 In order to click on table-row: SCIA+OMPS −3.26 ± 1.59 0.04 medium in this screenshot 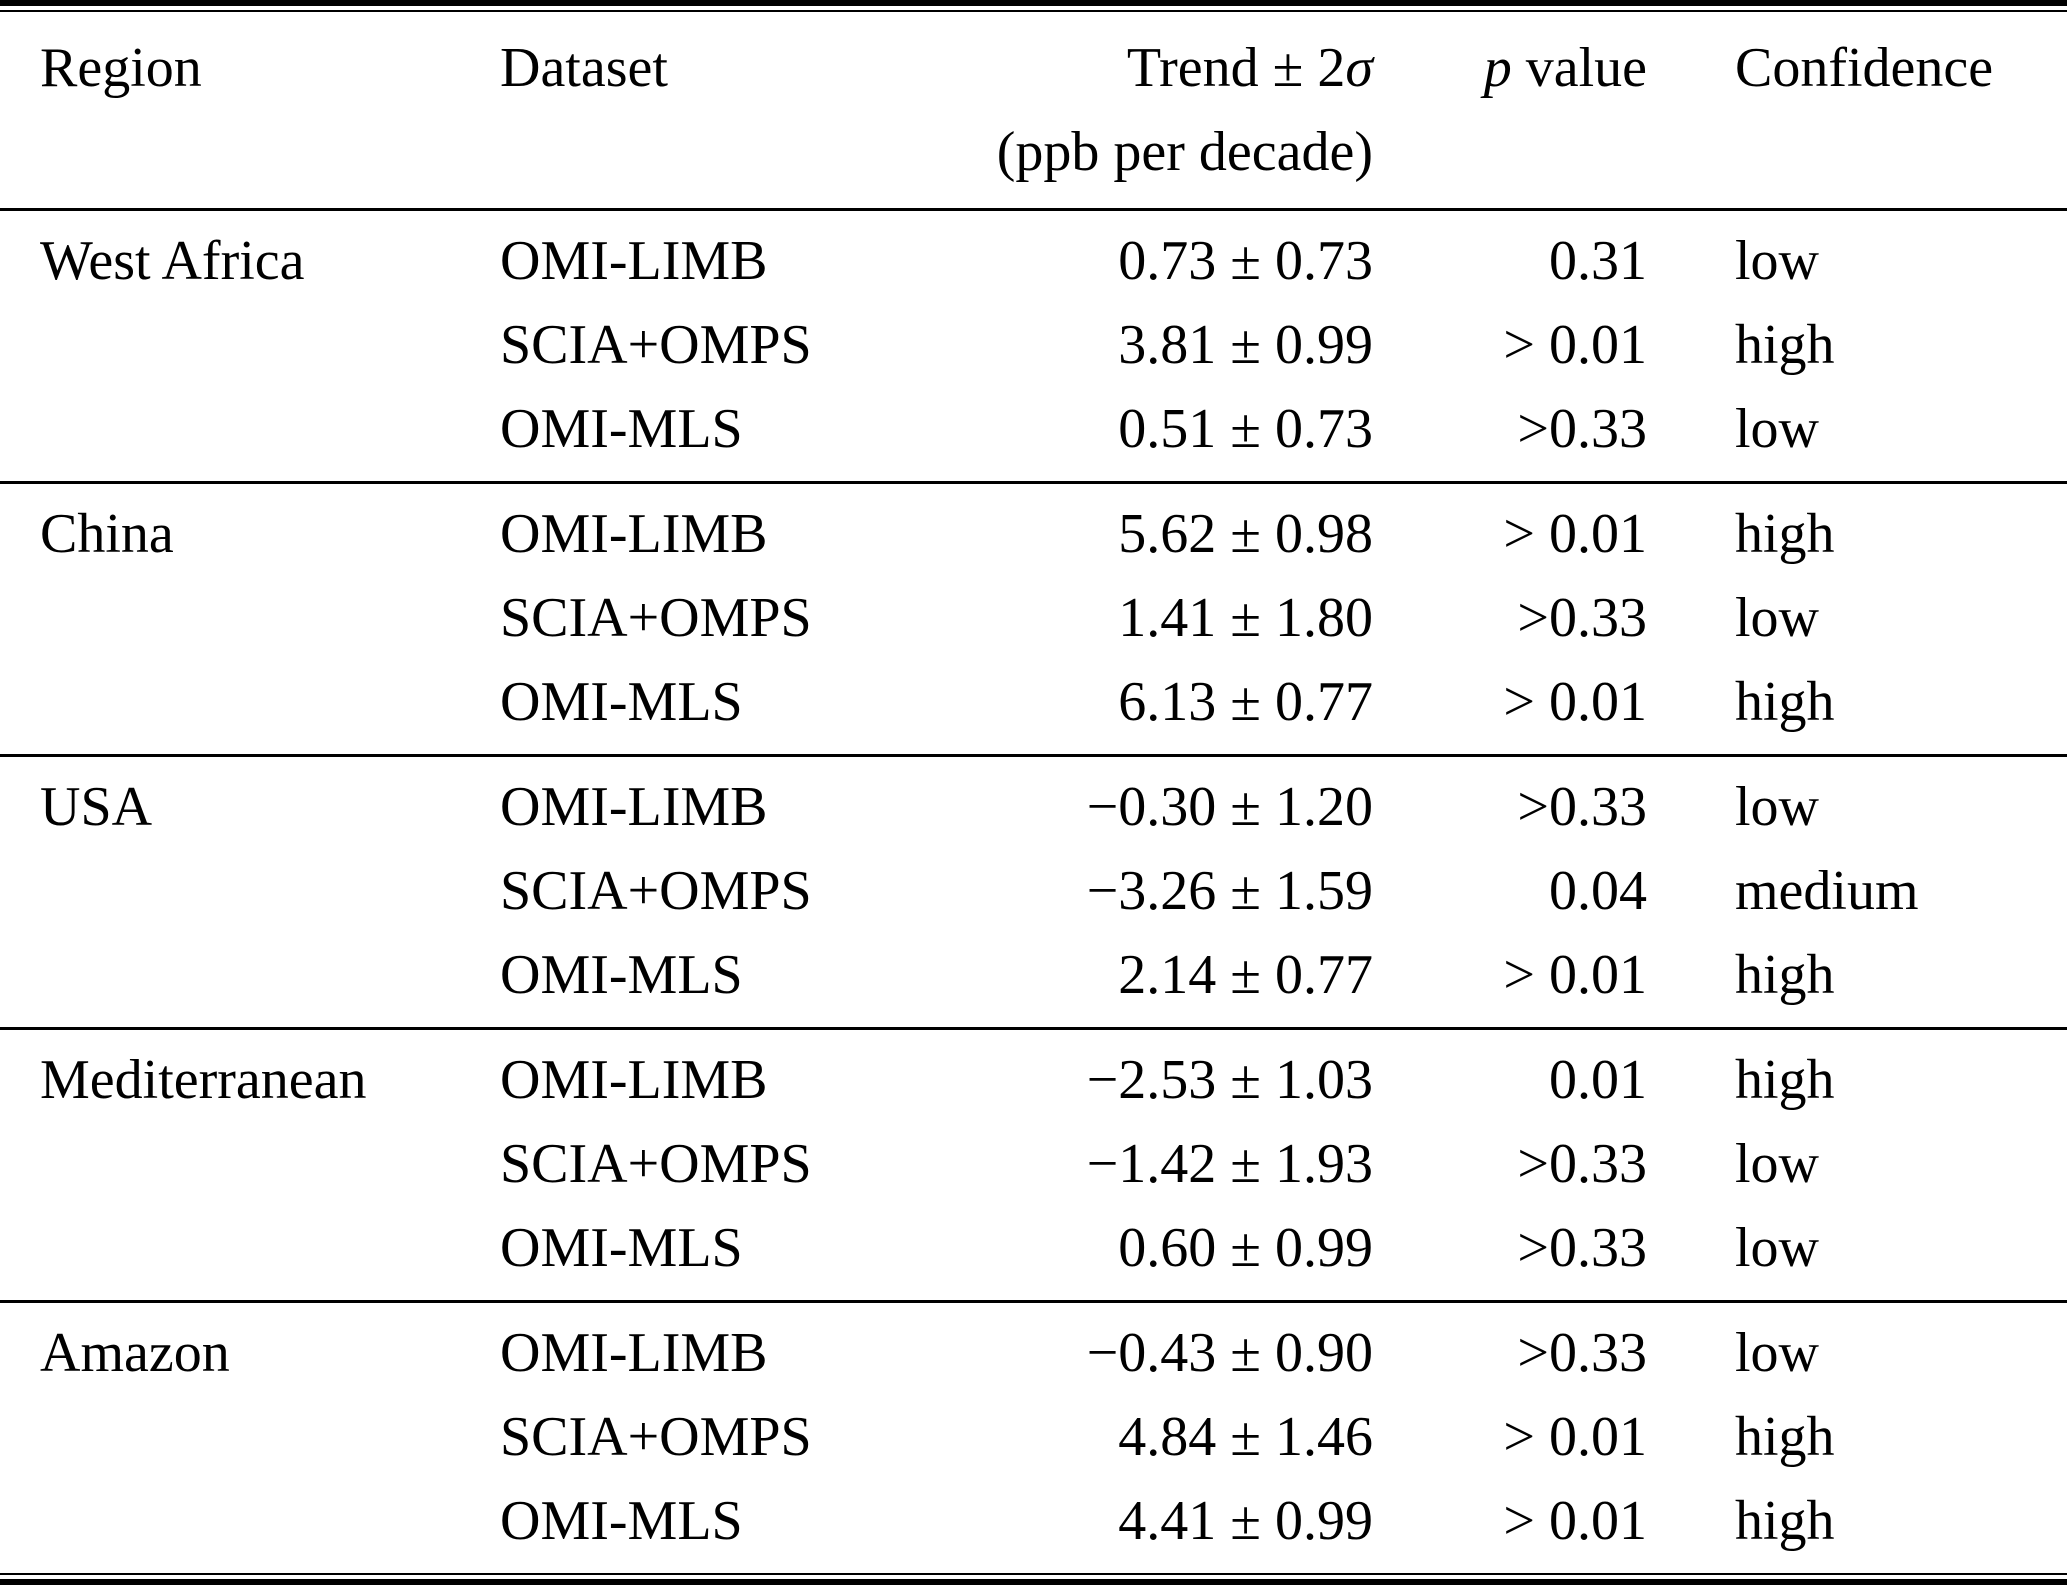, I will do `click(1033, 891)`.